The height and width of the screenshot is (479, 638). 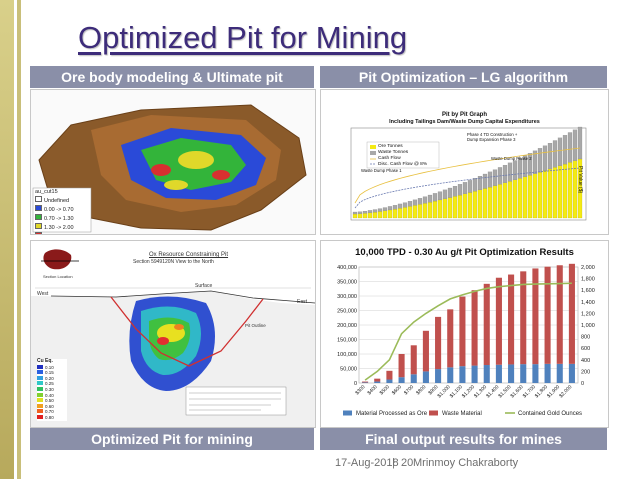 What do you see at coordinates (409, 390) in the screenshot?
I see `x-tick-label: $700` at bounding box center [409, 390].